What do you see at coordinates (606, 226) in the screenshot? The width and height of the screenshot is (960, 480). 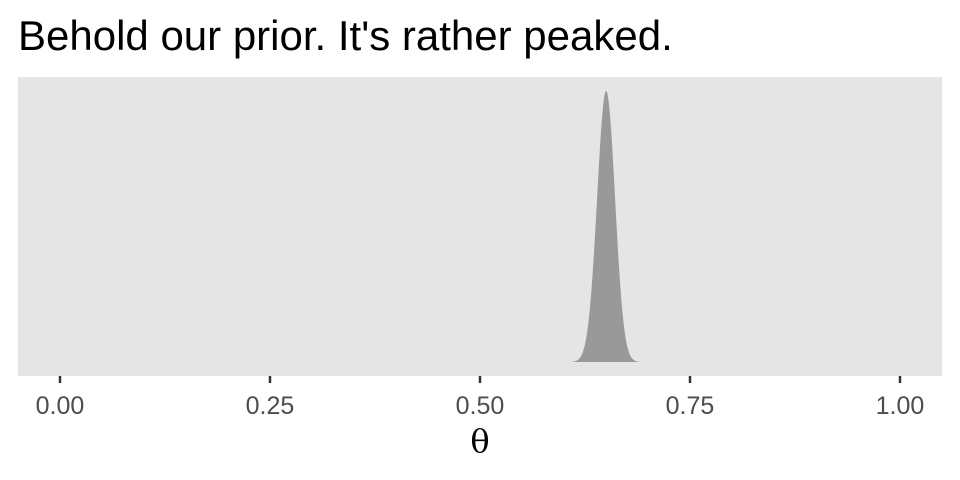 I see `prior-density-area` at bounding box center [606, 226].